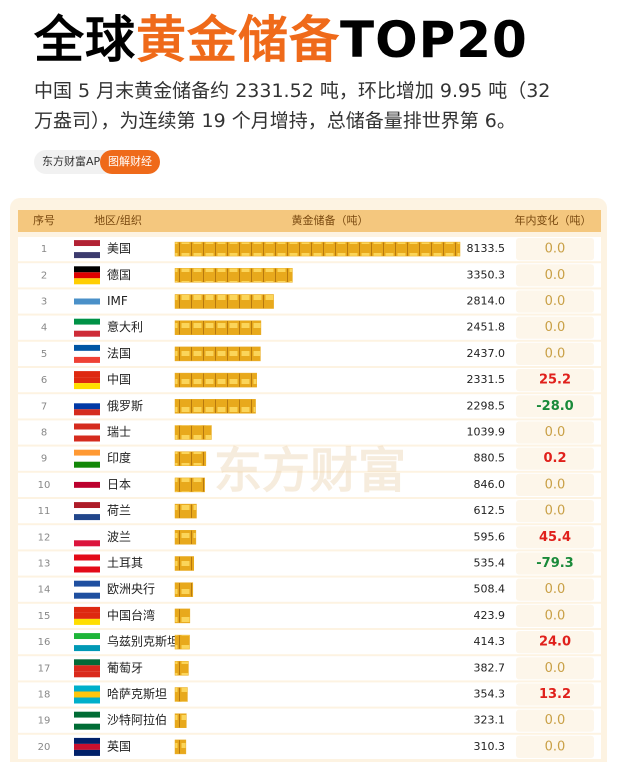 The image size is (619, 762). What do you see at coordinates (44, 380) in the screenshot?
I see `rank: 6` at bounding box center [44, 380].